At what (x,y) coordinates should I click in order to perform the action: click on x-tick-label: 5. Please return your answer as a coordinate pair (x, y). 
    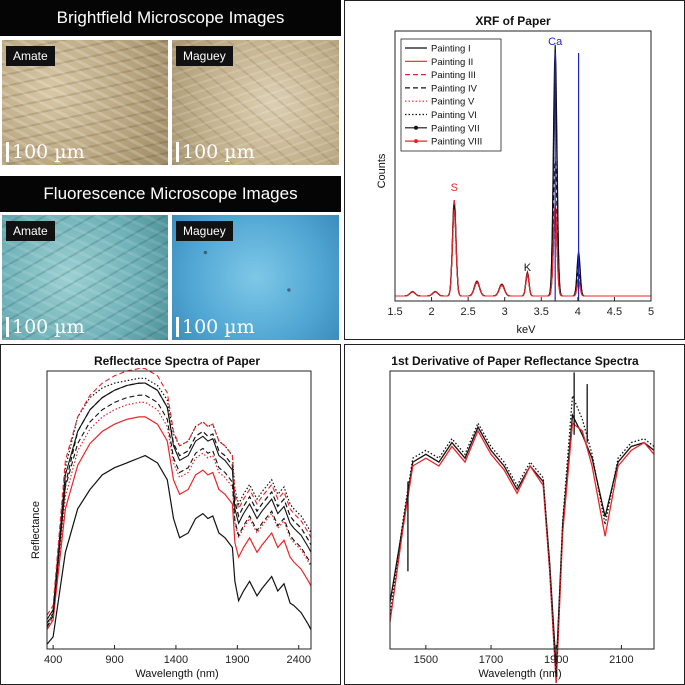
    Looking at the image, I should click on (651, 312).